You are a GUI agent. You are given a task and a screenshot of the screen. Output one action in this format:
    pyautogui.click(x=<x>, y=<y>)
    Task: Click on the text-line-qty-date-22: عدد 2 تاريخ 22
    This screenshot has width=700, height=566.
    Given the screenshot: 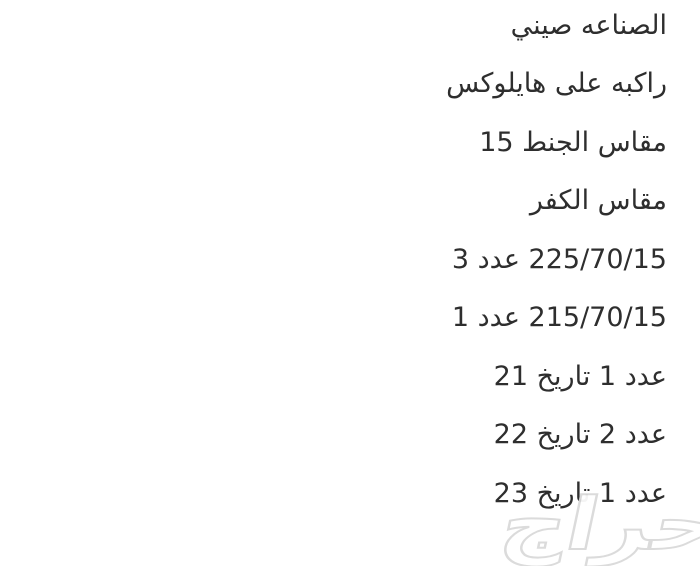 What is the action you would take?
    pyautogui.click(x=580, y=435)
    